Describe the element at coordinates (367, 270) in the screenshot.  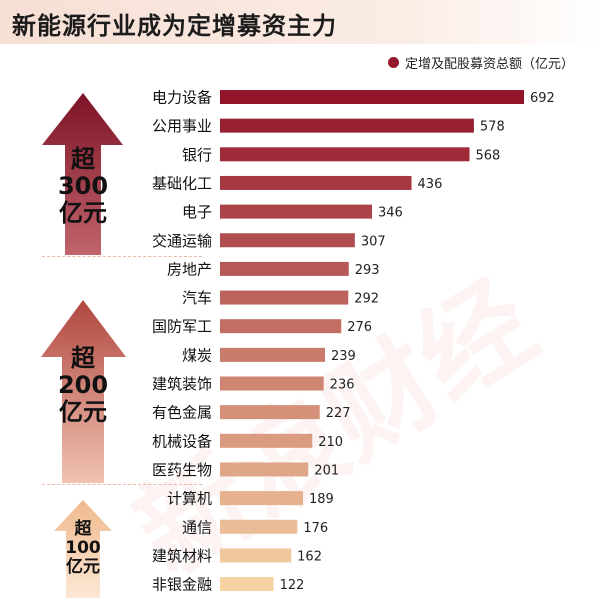
I see `value-label: 293` at that location.